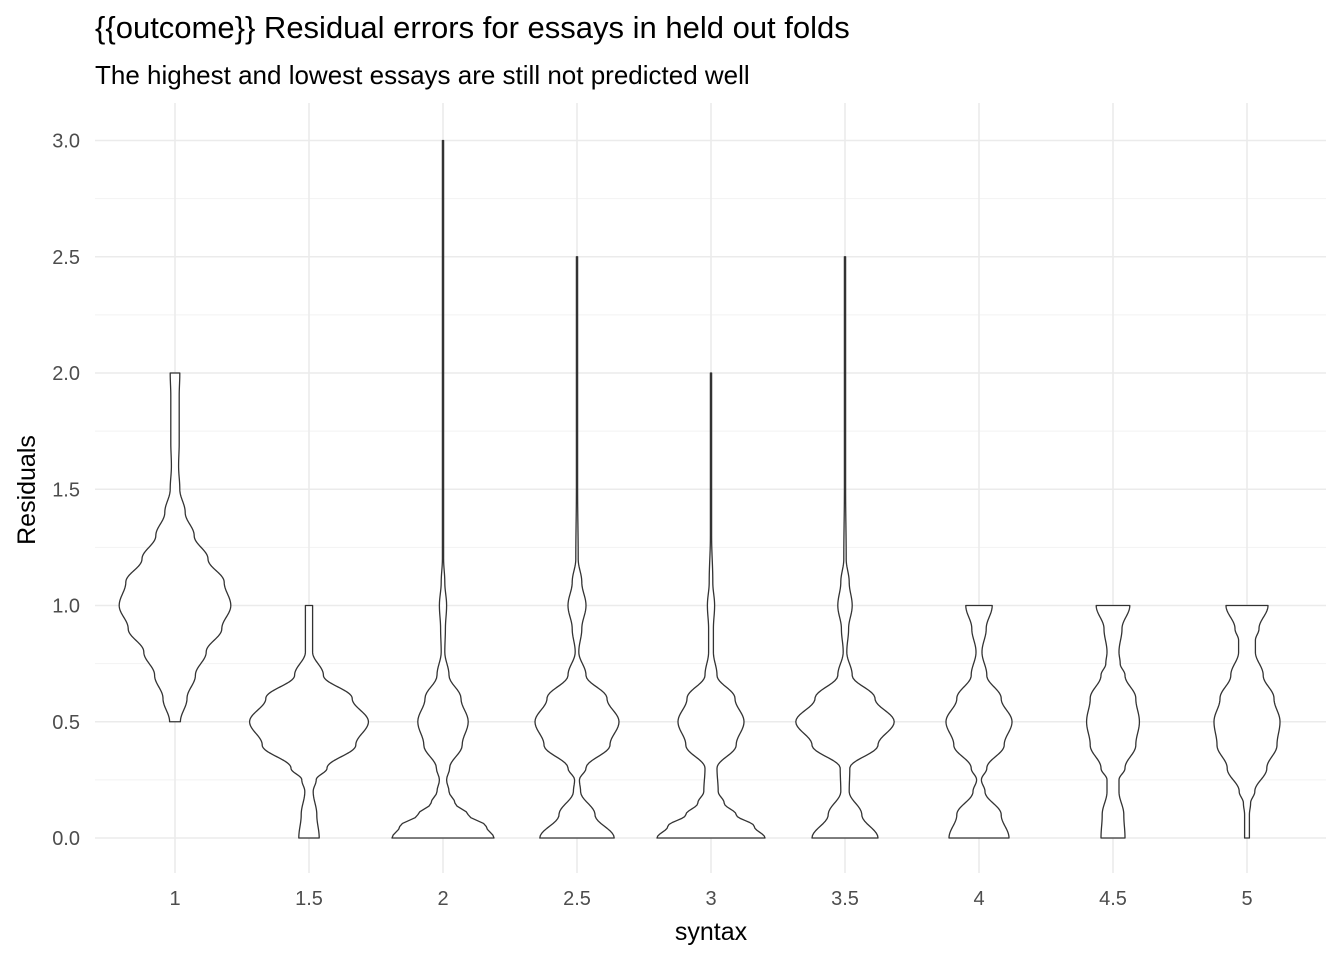  I want to click on y-tick-label: 1.0, so click(66, 607).